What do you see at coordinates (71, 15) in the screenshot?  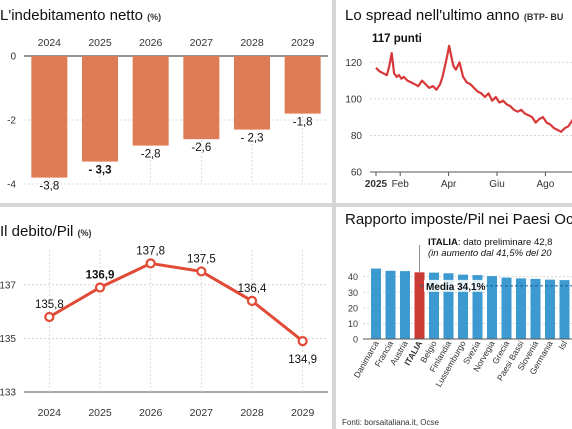 I see `deficit-title-text: L'indebitamento netto` at bounding box center [71, 15].